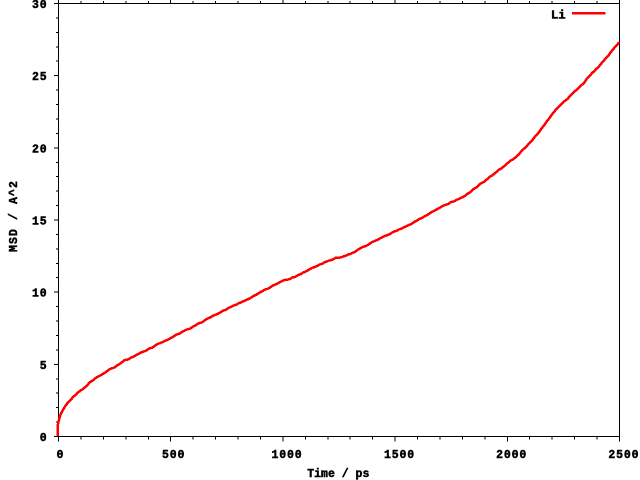 Image resolution: width=640 pixels, height=480 pixels. What do you see at coordinates (338, 474) in the screenshot?
I see `svg-text: Time / ps` at bounding box center [338, 474].